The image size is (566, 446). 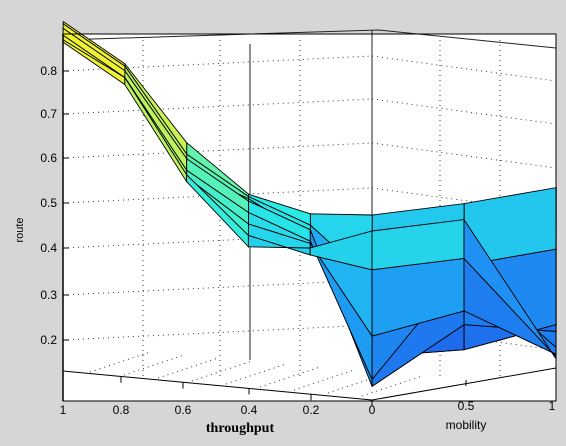 What do you see at coordinates (48, 71) in the screenshot?
I see `z-tick-label: 0.8` at bounding box center [48, 71].